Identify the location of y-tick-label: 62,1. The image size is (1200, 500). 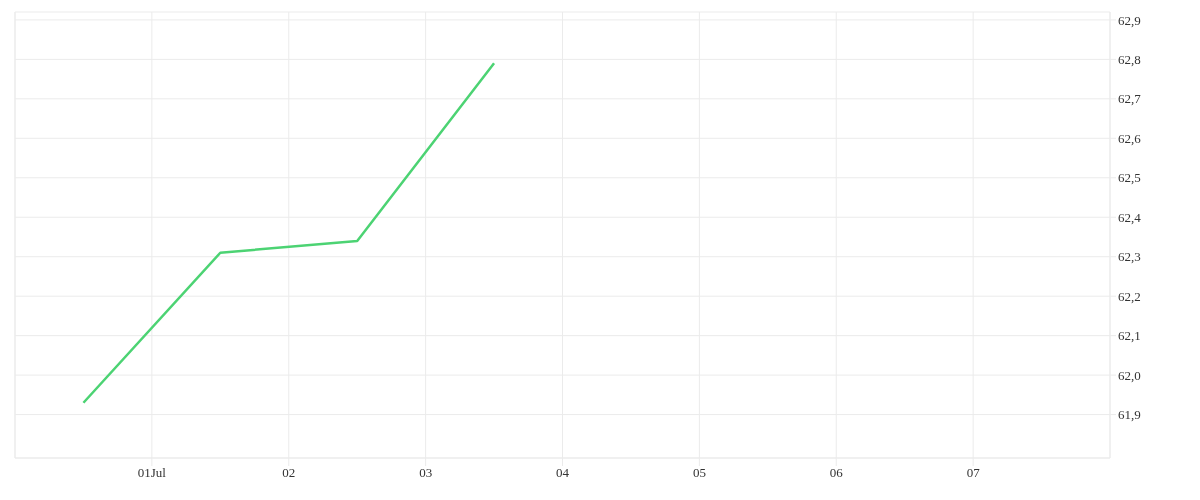
(1129, 336).